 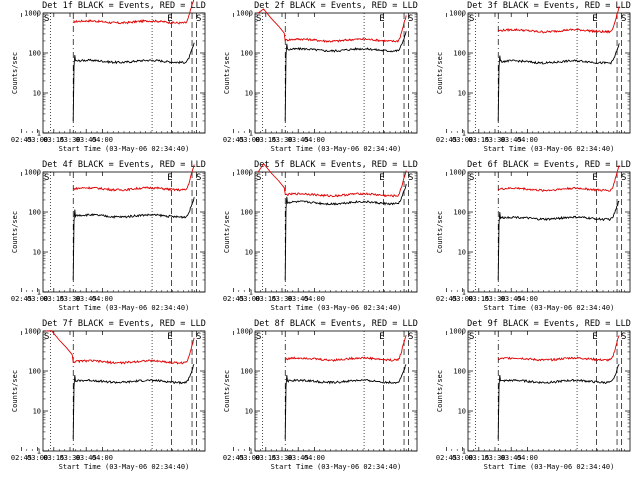 I want to click on panel-title: Det 7f BLACK = Events, RED = LLD, so click(x=124, y=324).